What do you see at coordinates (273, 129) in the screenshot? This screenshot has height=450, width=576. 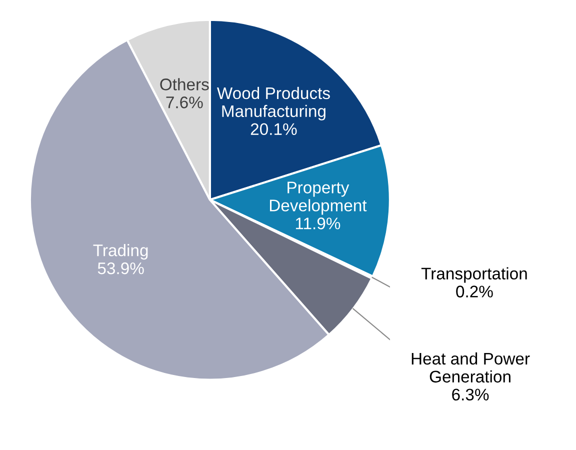 I see `data-label: 20.1%` at bounding box center [273, 129].